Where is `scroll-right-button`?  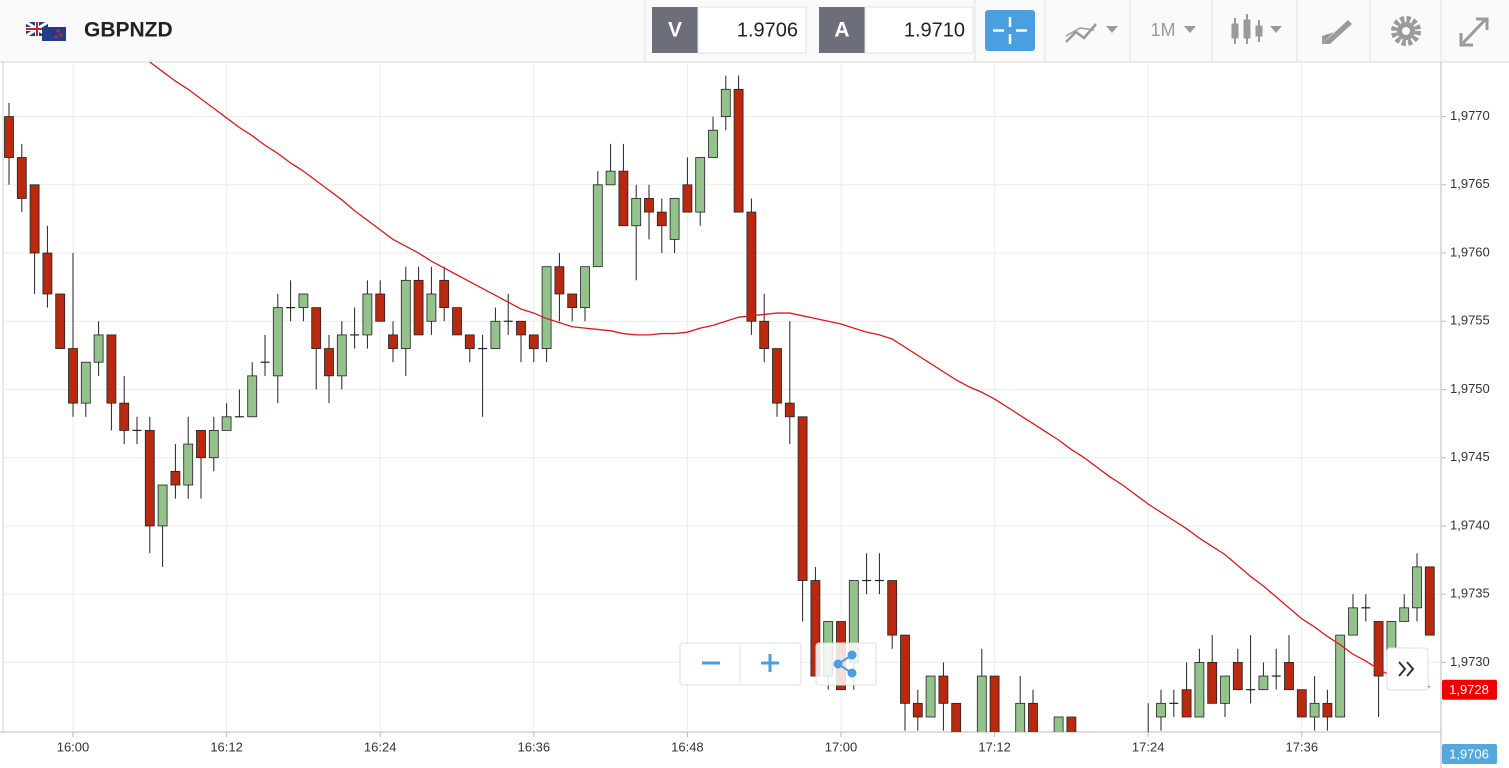
scroll-right-button is located at coordinates (1407, 669).